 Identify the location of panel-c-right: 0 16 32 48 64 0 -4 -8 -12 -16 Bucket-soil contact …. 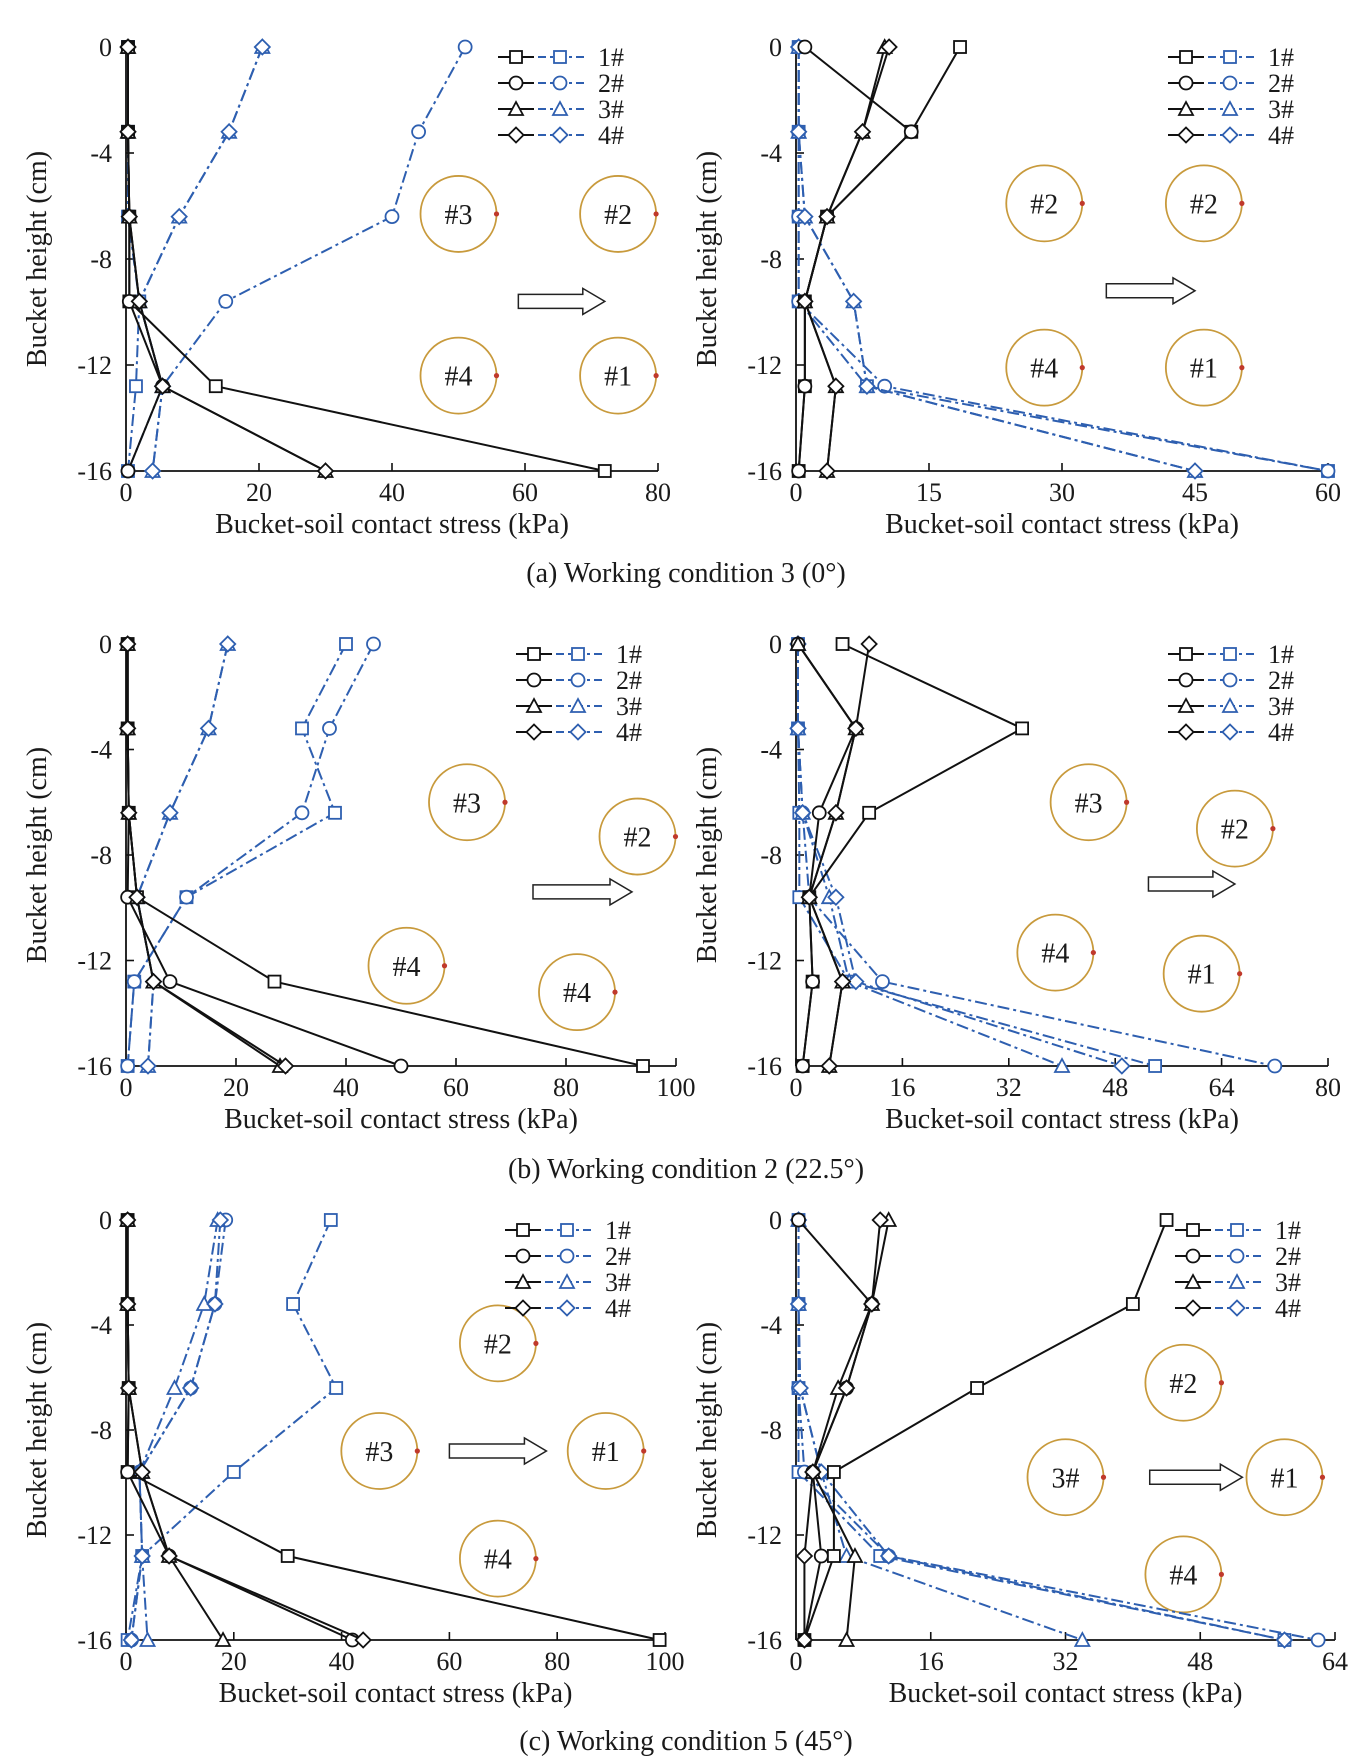
(1020, 1457).